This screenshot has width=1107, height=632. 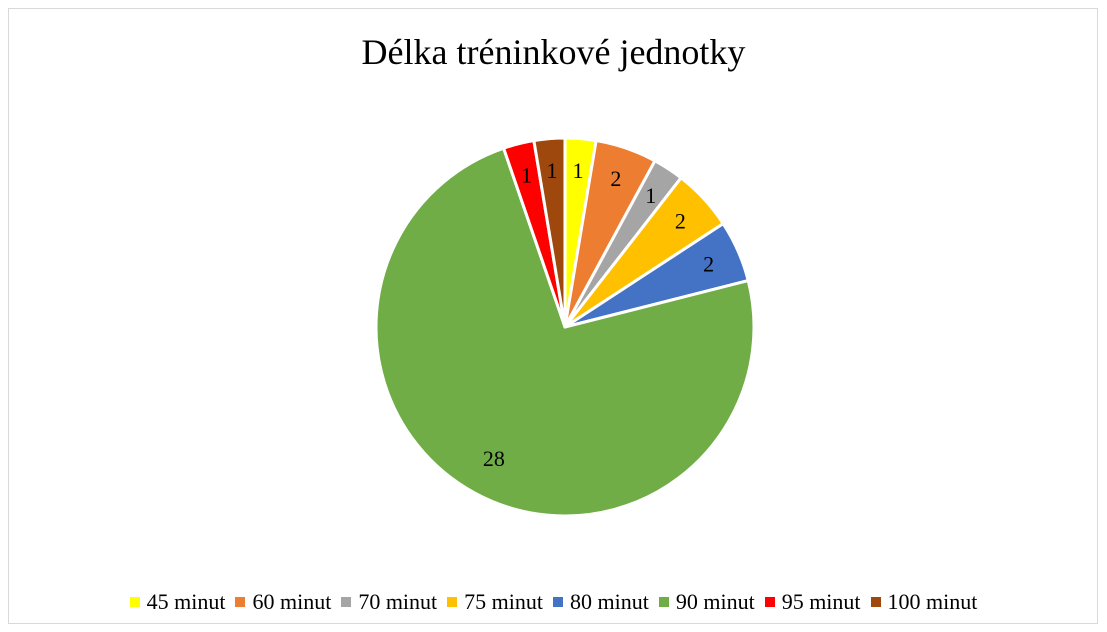 What do you see at coordinates (577, 170) in the screenshot?
I see `data-label-45-minut: 1` at bounding box center [577, 170].